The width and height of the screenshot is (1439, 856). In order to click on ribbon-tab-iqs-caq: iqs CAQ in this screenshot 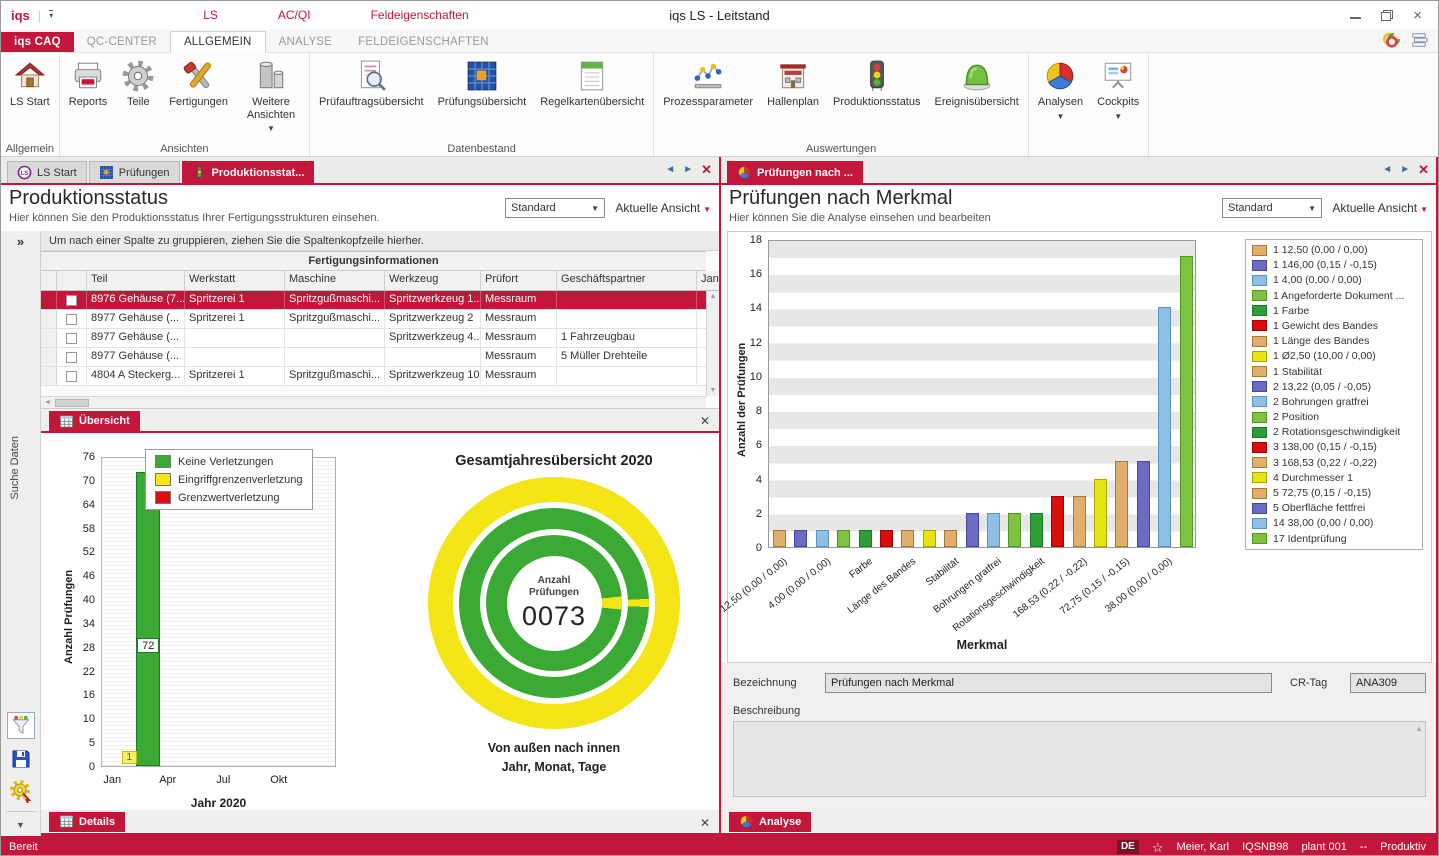, I will do `click(37, 42)`.